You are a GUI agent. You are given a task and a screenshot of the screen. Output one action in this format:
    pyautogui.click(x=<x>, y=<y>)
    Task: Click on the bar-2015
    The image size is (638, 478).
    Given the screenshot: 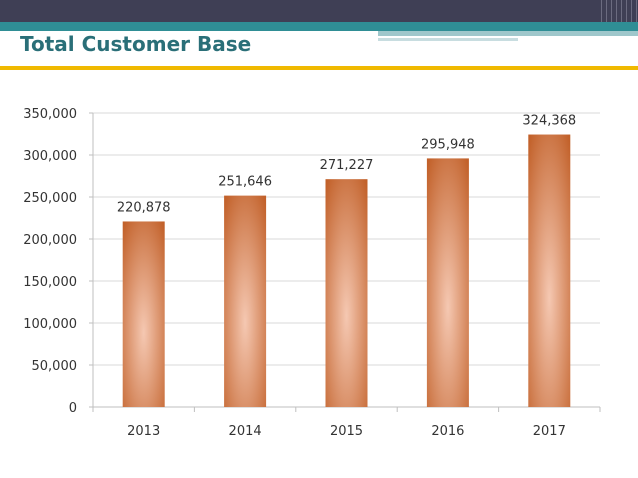 What is the action you would take?
    pyautogui.click(x=346, y=293)
    